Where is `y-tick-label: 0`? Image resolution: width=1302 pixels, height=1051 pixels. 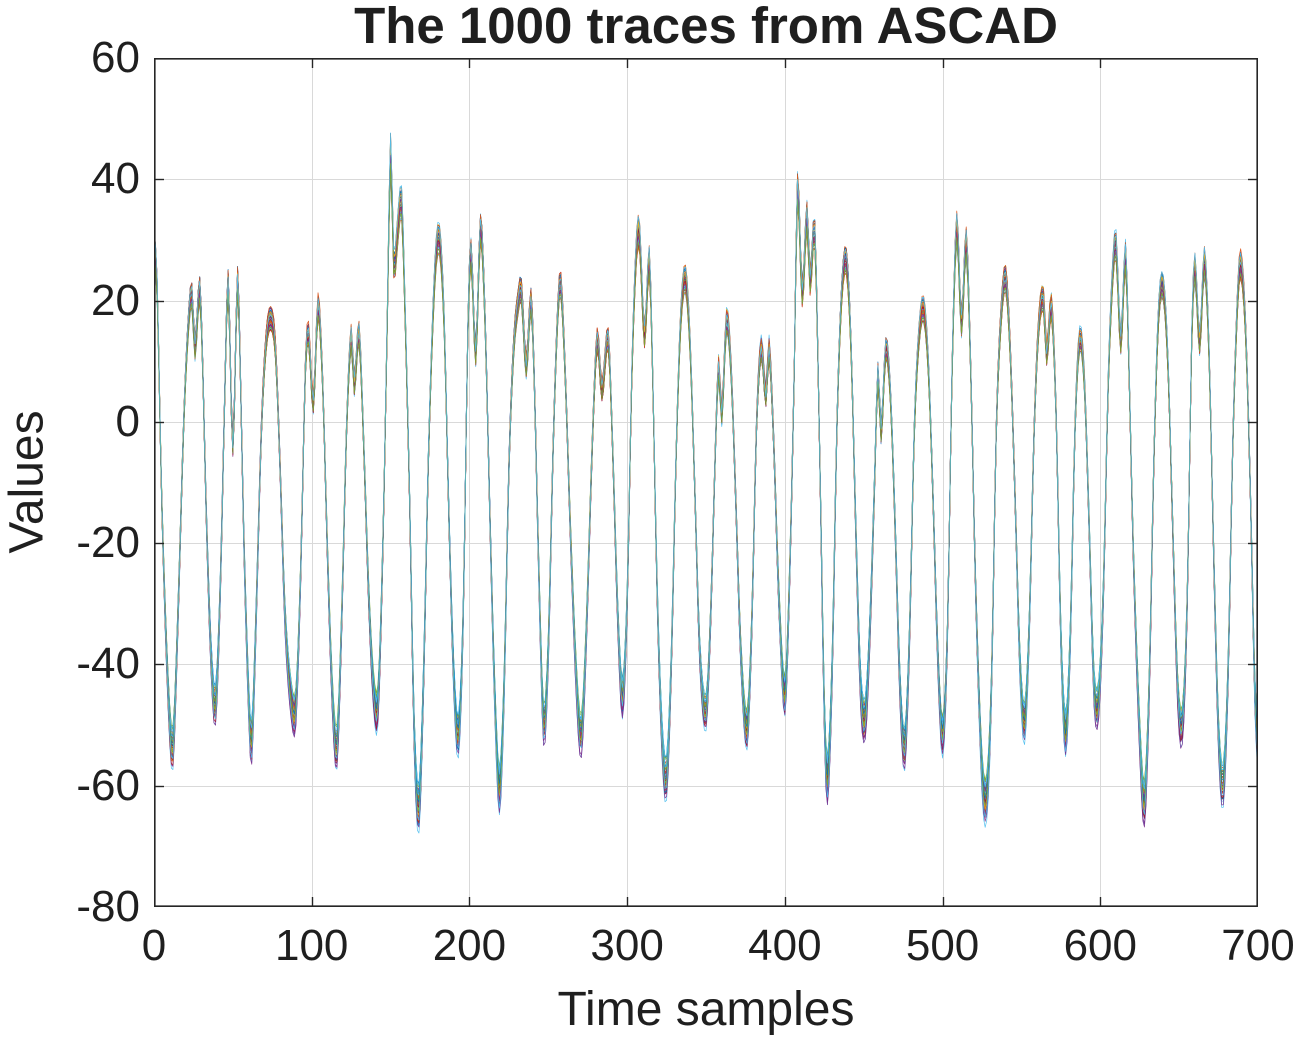
y-tick-label: 0 is located at coordinates (127, 421).